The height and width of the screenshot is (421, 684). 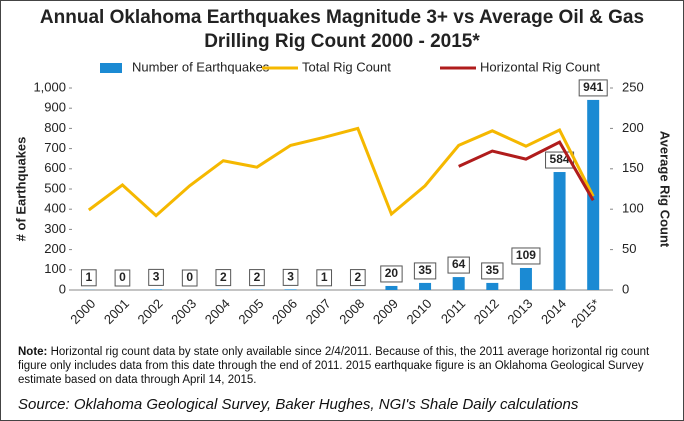 I want to click on y-tick-label: 300, so click(x=55, y=228).